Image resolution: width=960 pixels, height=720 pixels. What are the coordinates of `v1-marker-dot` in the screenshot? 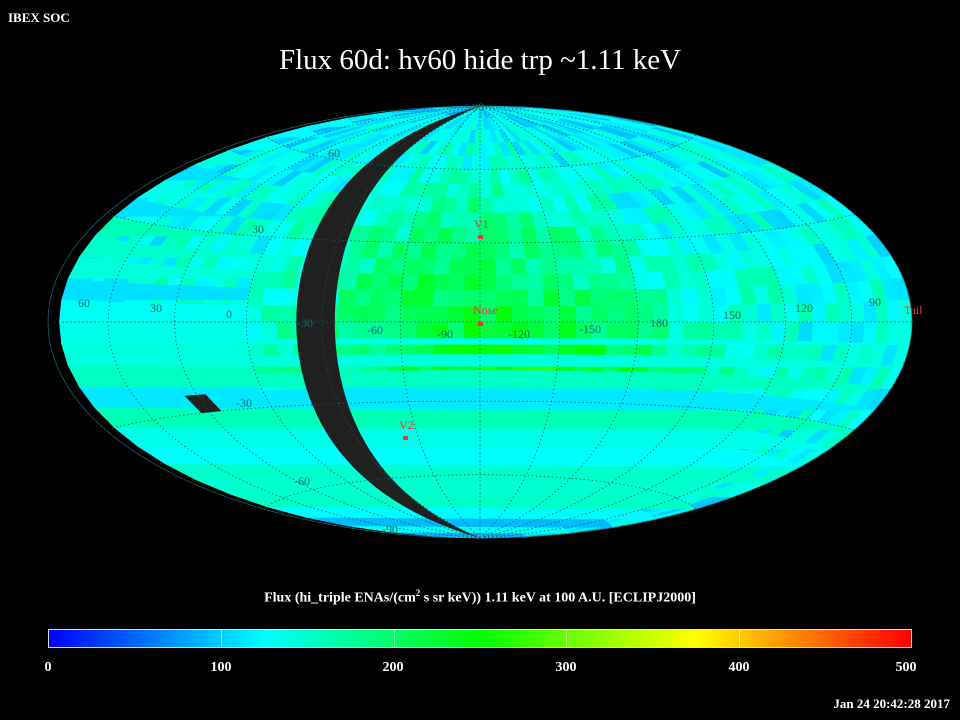 It's located at (480, 237).